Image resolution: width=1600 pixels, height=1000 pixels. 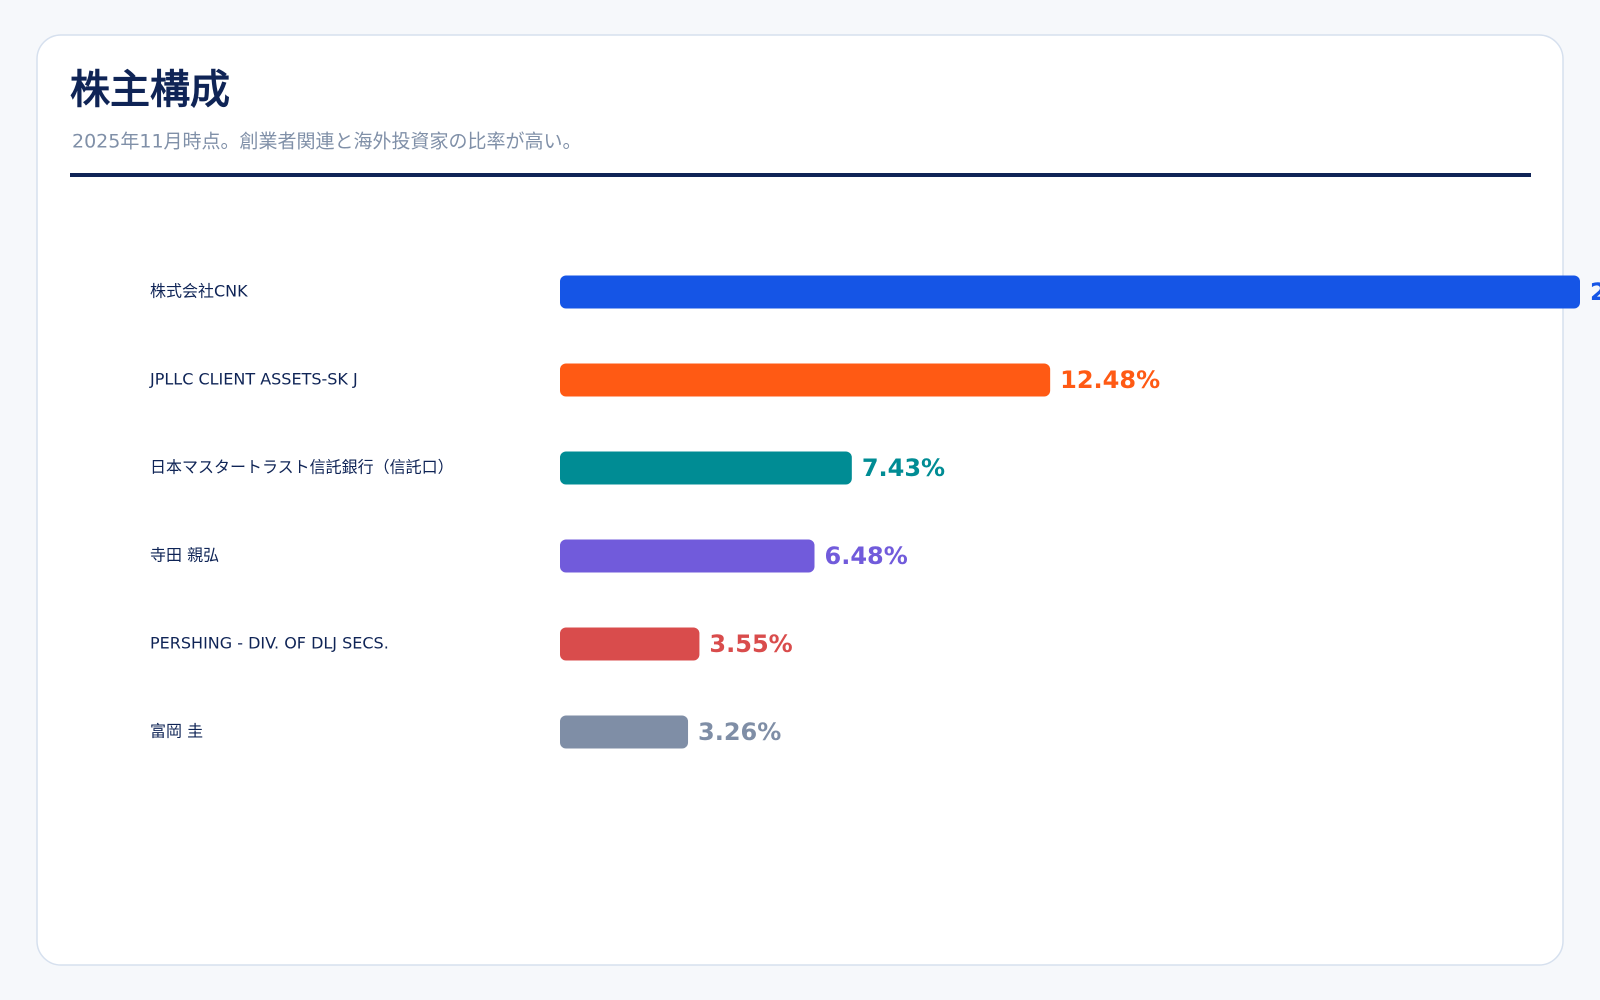 I want to click on category-label: 日本マスタートラスト信託銀行（信託口）, so click(x=302, y=467).